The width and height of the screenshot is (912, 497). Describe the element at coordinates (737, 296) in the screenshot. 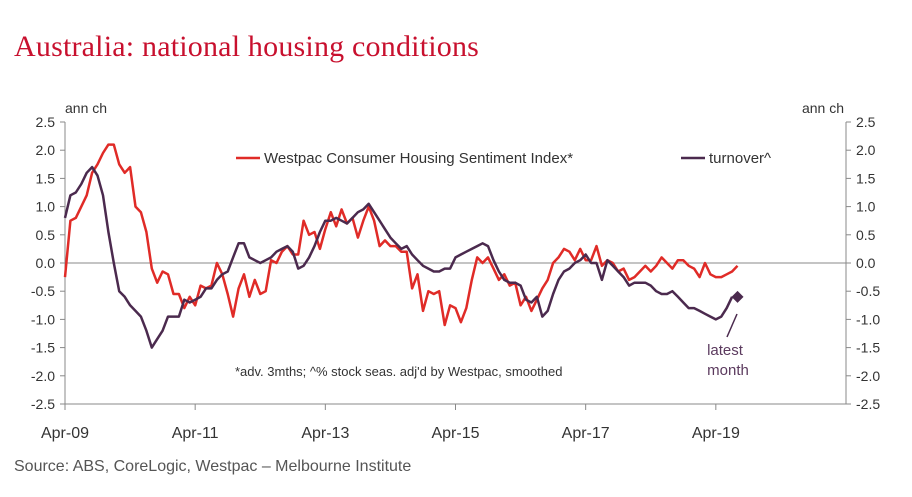

I see `latest-month-marker` at that location.